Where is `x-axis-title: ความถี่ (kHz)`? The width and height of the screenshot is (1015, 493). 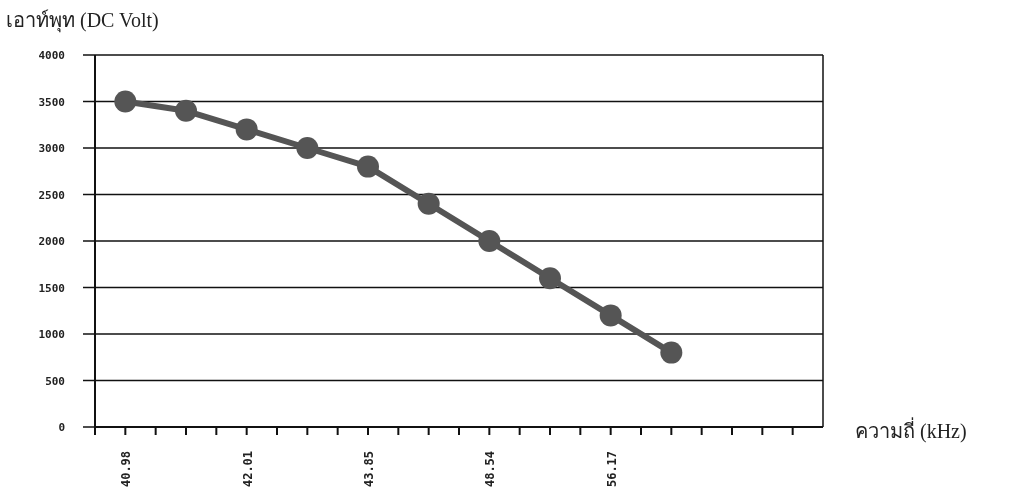 x-axis-title: ความถี่ (kHz) is located at coordinates (911, 430).